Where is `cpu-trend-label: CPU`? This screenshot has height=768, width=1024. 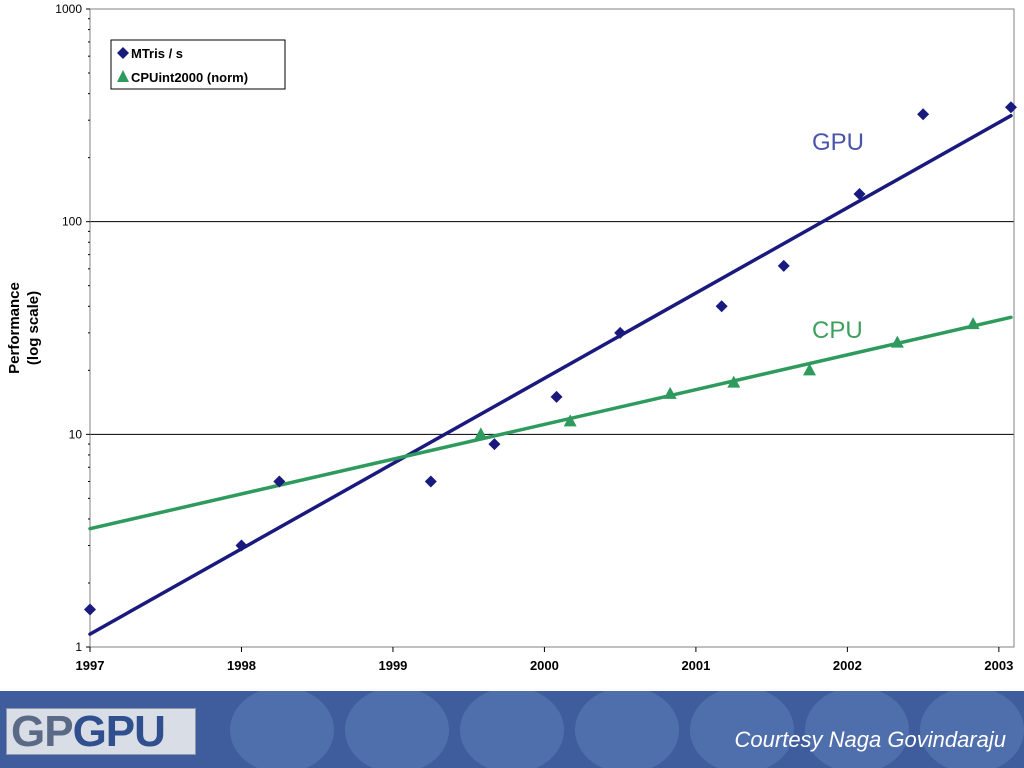 cpu-trend-label: CPU is located at coordinates (837, 330).